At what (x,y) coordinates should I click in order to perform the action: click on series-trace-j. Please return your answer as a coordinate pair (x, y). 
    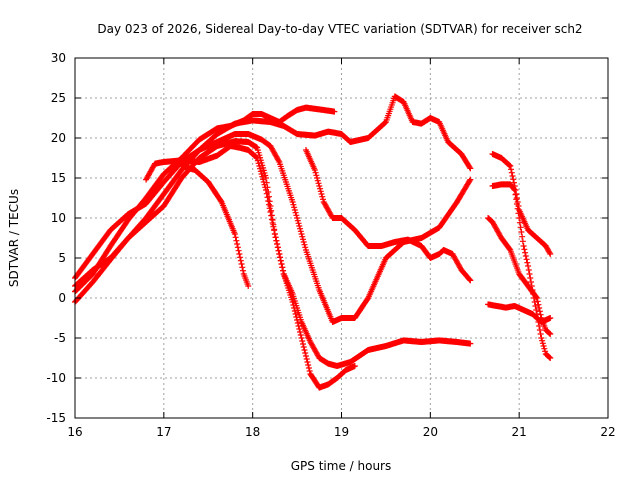
    Looking at the image, I should click on (521, 271).